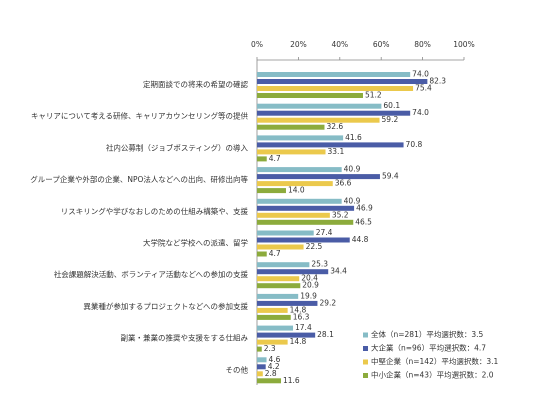 Image resolution: width=535 pixels, height=409 pixels. What do you see at coordinates (334, 126) in the screenshot?
I see `value-label: 32.6` at bounding box center [334, 126].